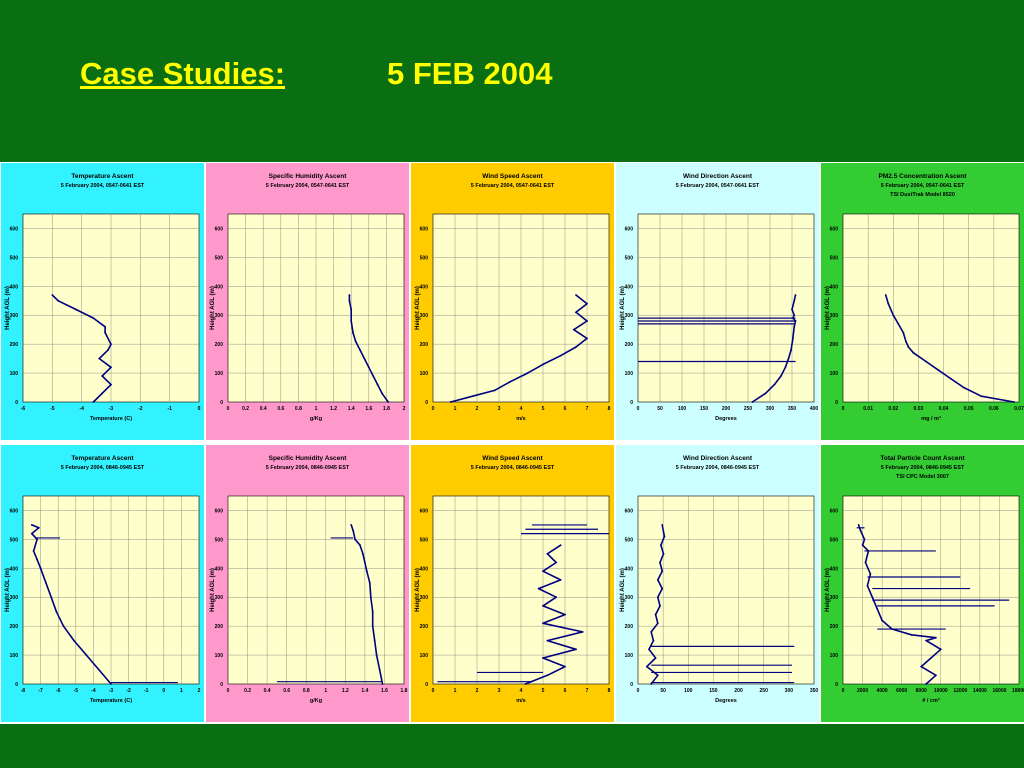 Image resolution: width=1024 pixels, height=768 pixels. Describe the element at coordinates (245, 409) in the screenshot. I see `x-tick-label: 0.2` at that location.